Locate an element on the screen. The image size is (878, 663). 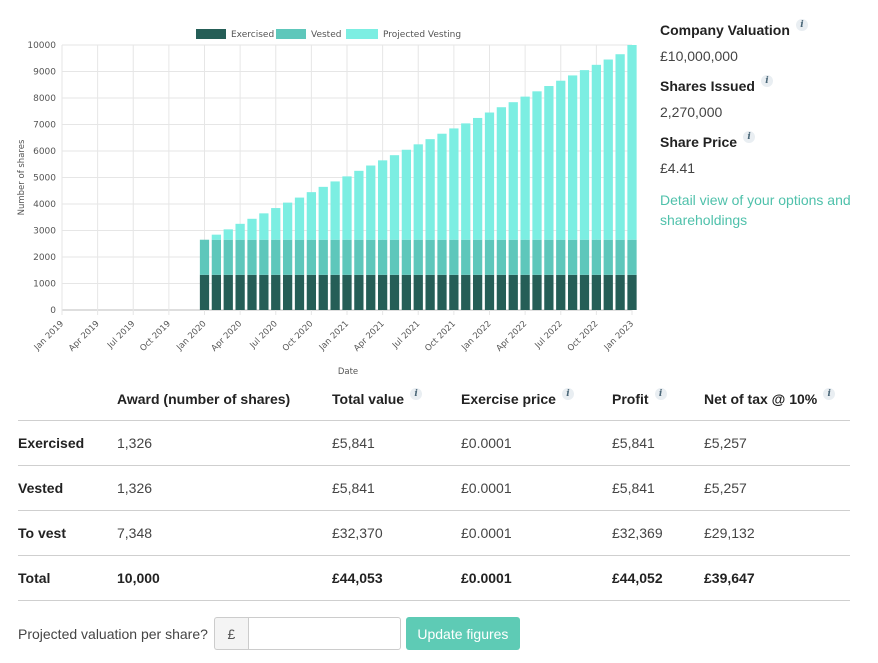
shares-issued-info-icon: i is located at coordinates (766, 81).